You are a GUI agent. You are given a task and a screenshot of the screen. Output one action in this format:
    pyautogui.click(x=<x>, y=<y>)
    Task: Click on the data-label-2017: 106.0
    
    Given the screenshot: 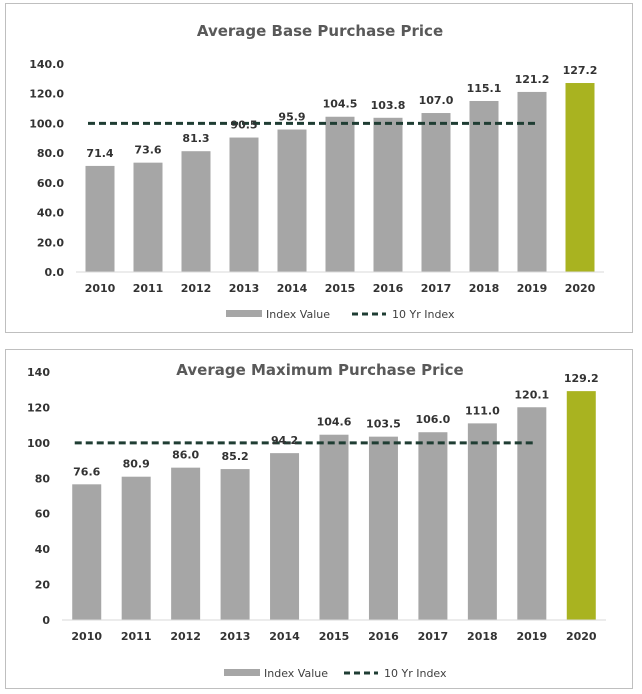 What is the action you would take?
    pyautogui.click(x=433, y=419)
    